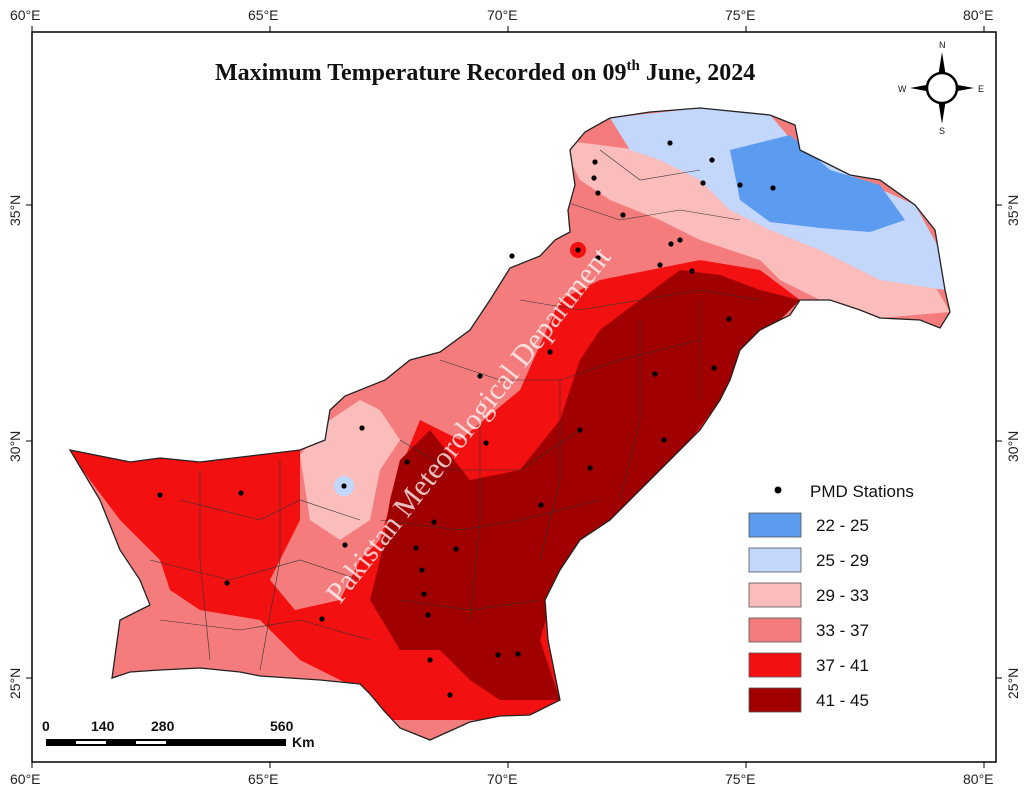 This screenshot has height=791, width=1024. What do you see at coordinates (46, 726) in the screenshot?
I see `scale-tick-0: 0` at bounding box center [46, 726].